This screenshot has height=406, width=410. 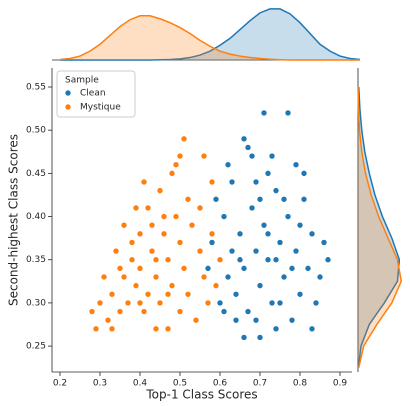 I want to click on x-tick-label: 0.6, so click(x=220, y=384).